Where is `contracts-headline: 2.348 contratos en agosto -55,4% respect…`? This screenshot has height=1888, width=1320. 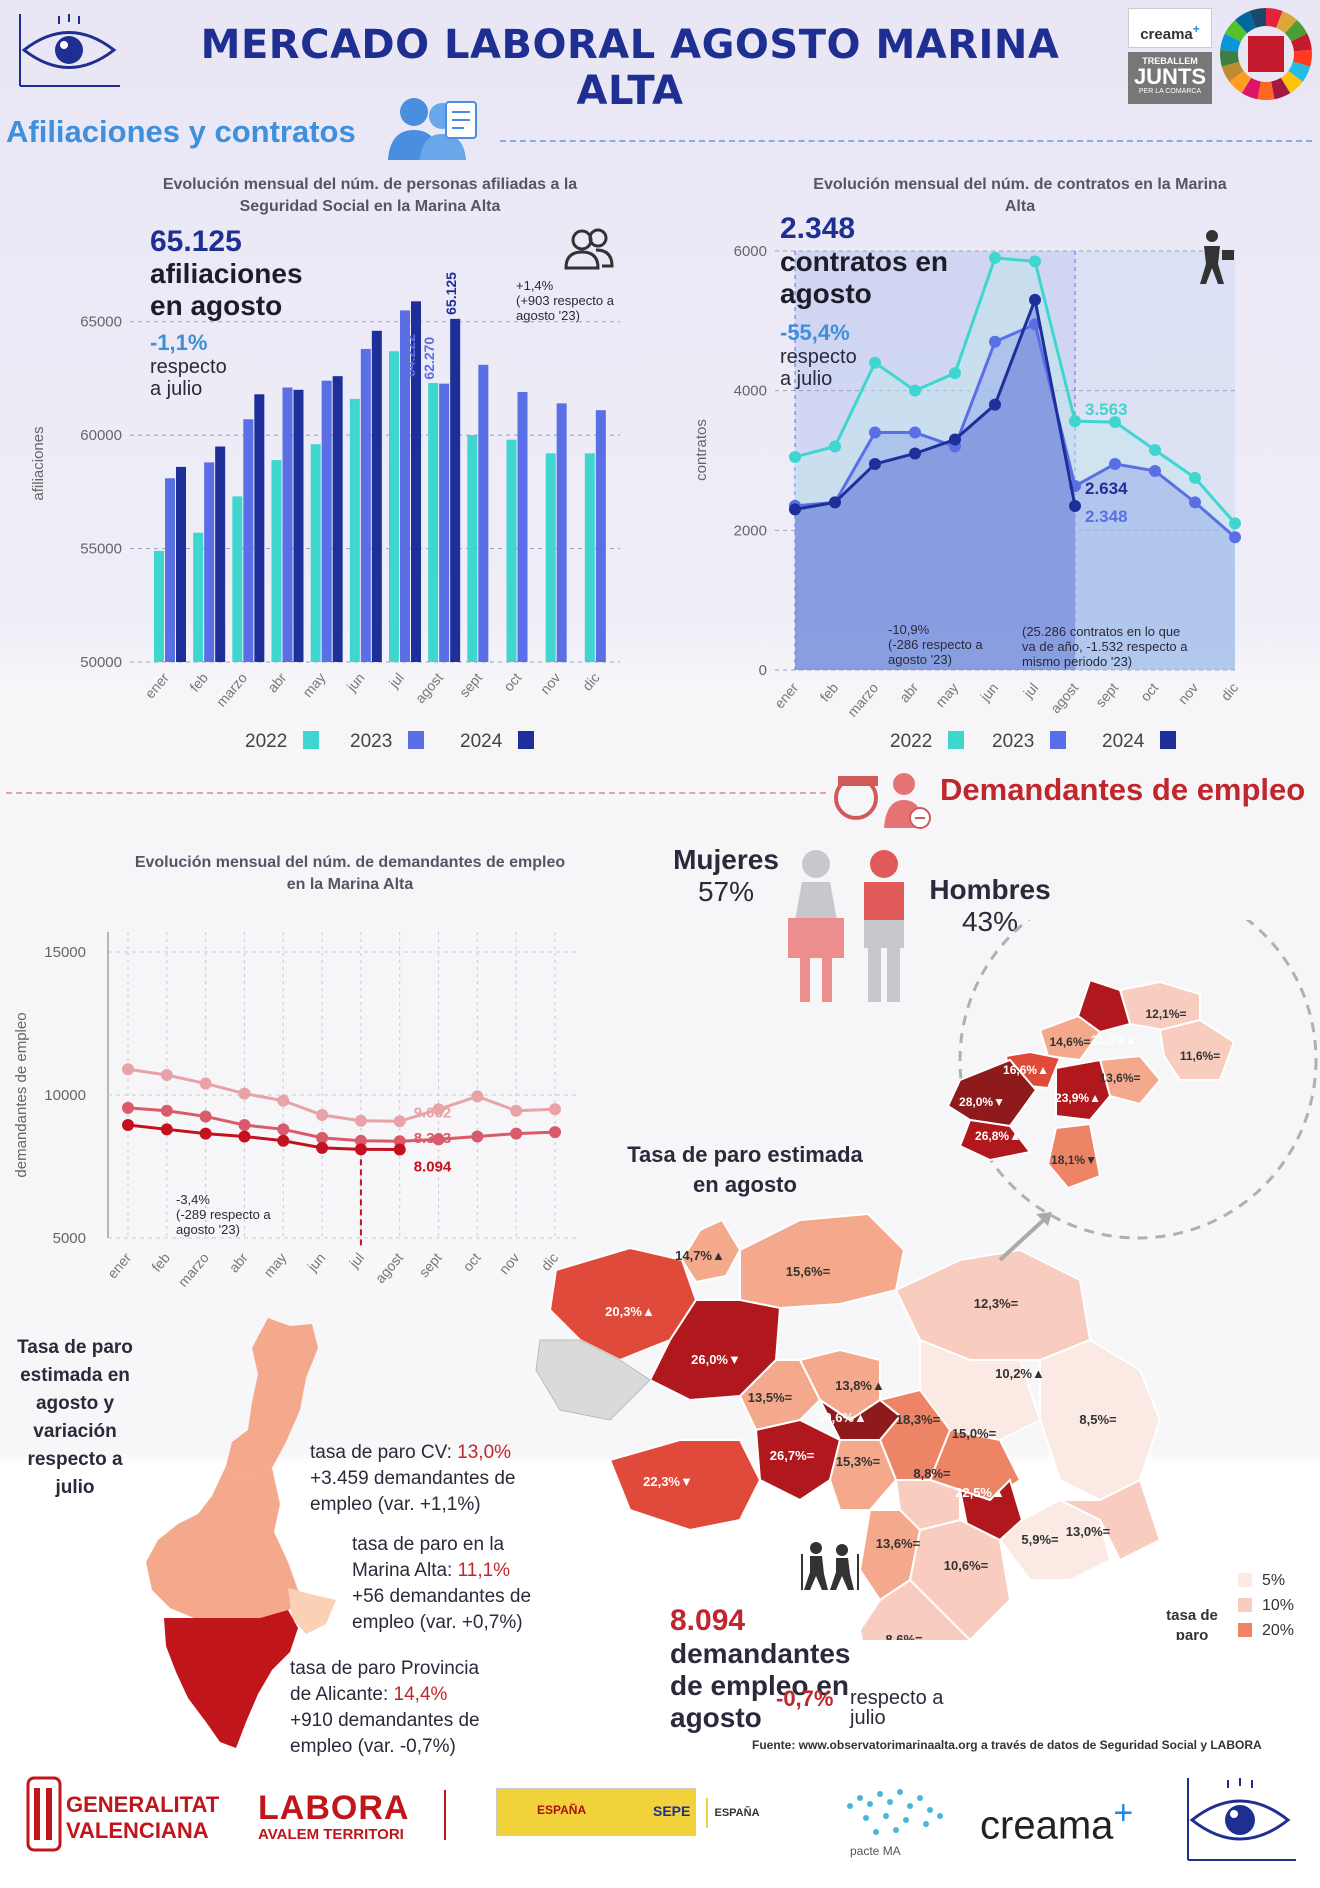 contracts-headline: 2.348 contratos en agosto -55,4% respect… is located at coordinates (864, 301).